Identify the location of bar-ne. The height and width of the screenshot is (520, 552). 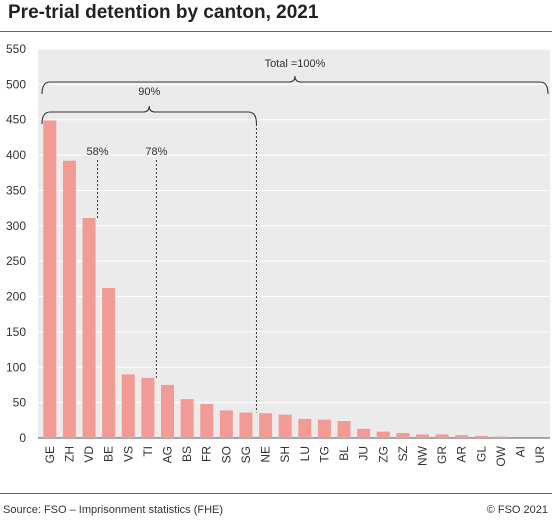
(266, 425).